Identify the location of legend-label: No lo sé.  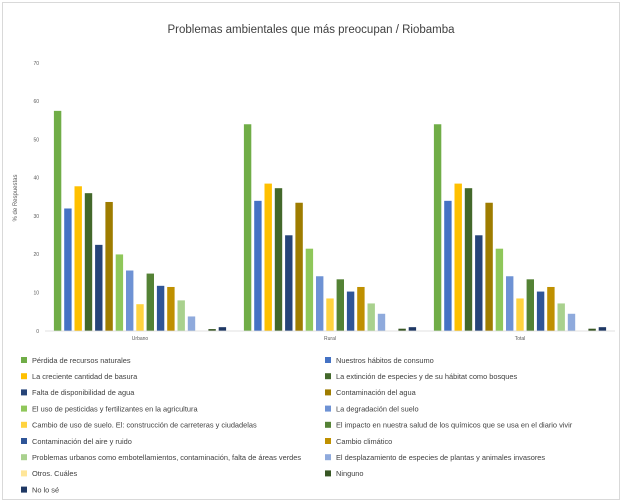
(45, 489).